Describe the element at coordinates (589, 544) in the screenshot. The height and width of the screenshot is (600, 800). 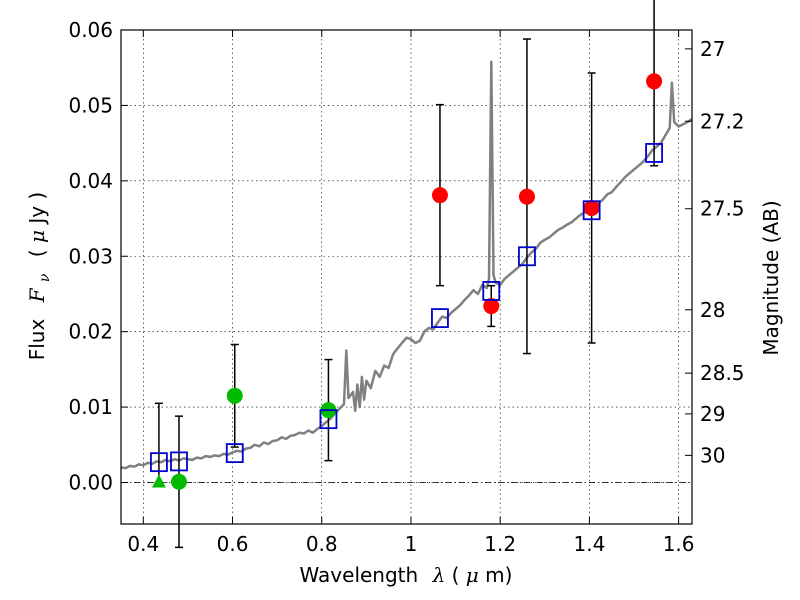
I see `x-tick-label: 1.4` at that location.